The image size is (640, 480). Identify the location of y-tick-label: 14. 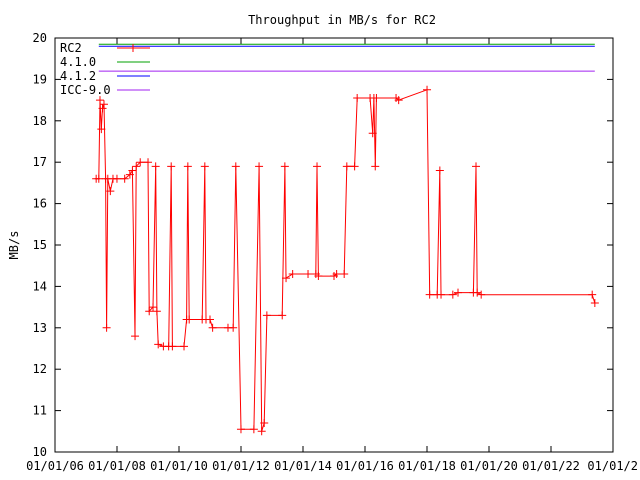
(40, 286).